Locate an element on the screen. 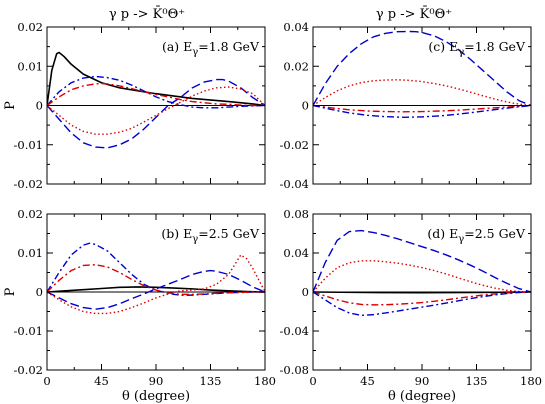  reaction-title-left: γ p -> K̄⁰Θ⁺ is located at coordinates (147, 14).